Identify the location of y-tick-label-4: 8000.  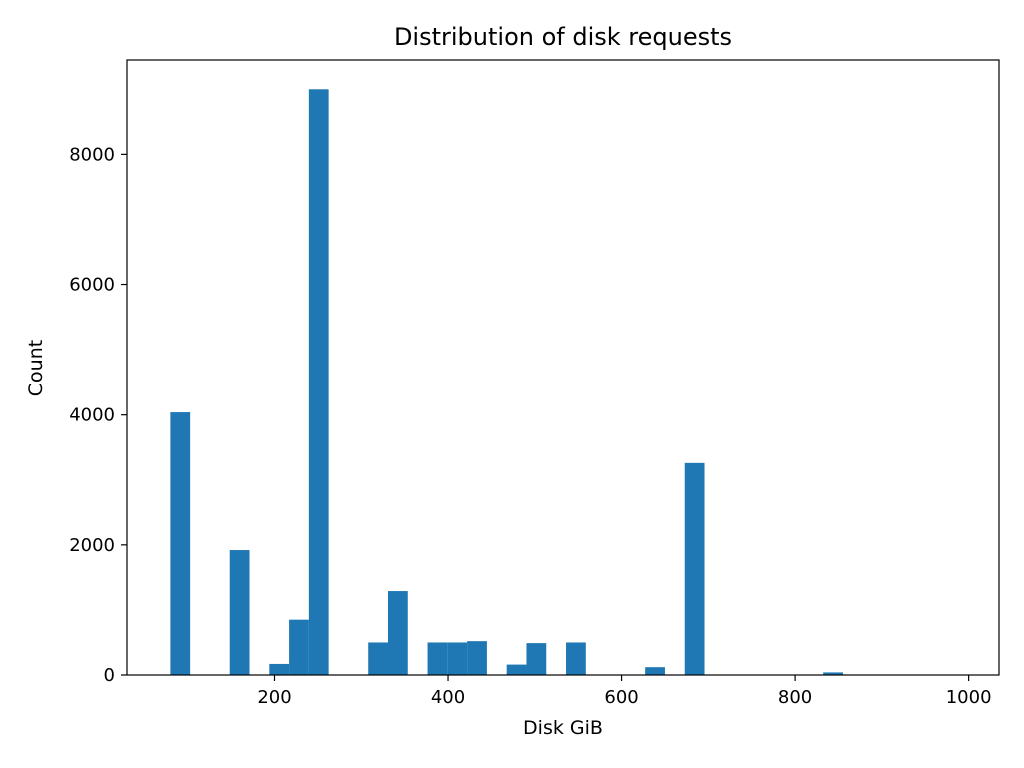
(92, 154).